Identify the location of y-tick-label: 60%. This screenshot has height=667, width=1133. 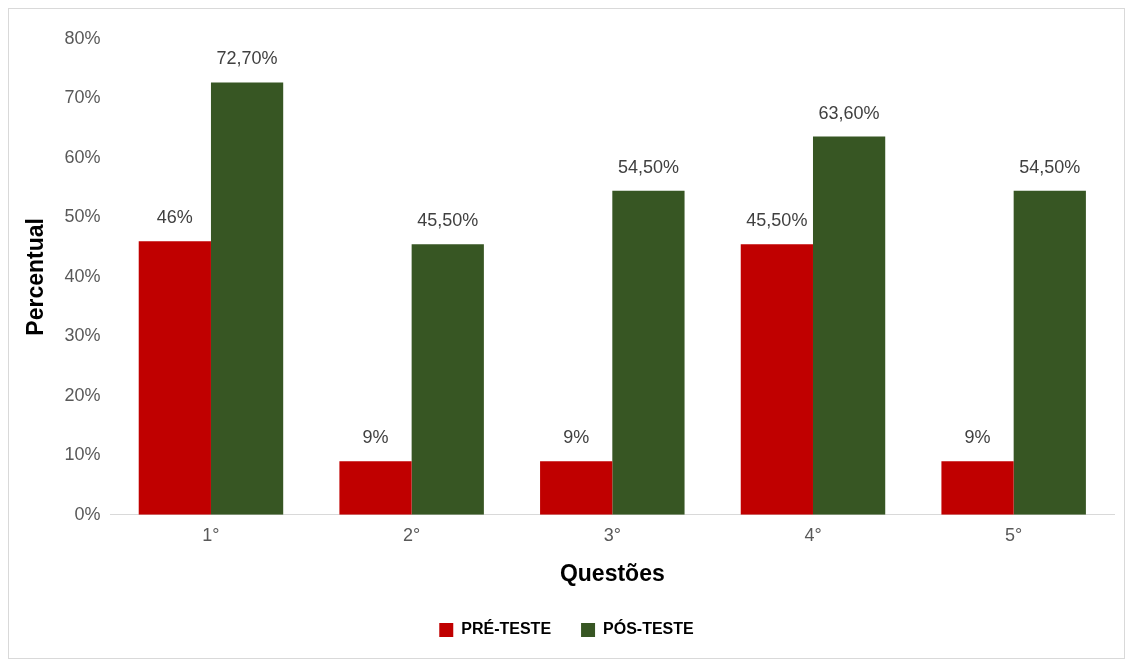
(82, 156).